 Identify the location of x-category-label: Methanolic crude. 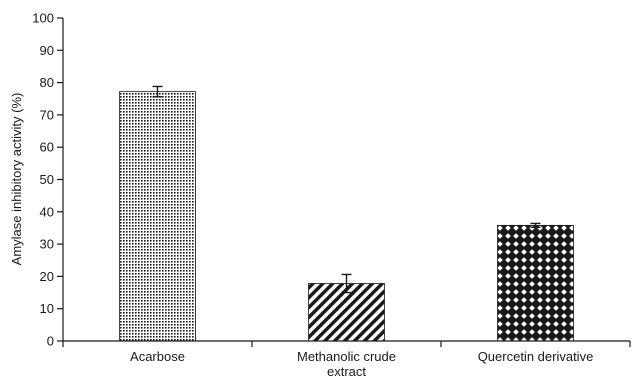
(346, 356).